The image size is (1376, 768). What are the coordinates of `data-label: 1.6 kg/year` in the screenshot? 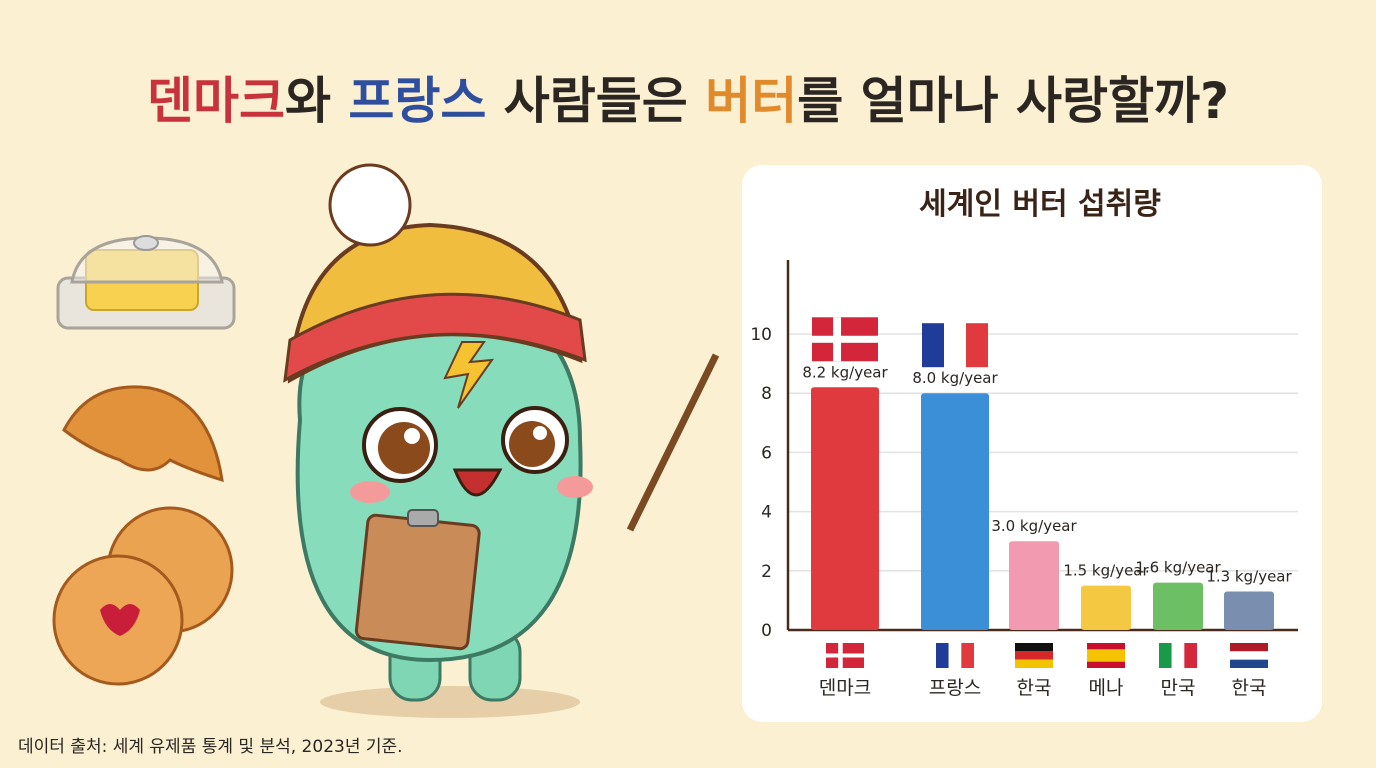 It's located at (1178, 568).